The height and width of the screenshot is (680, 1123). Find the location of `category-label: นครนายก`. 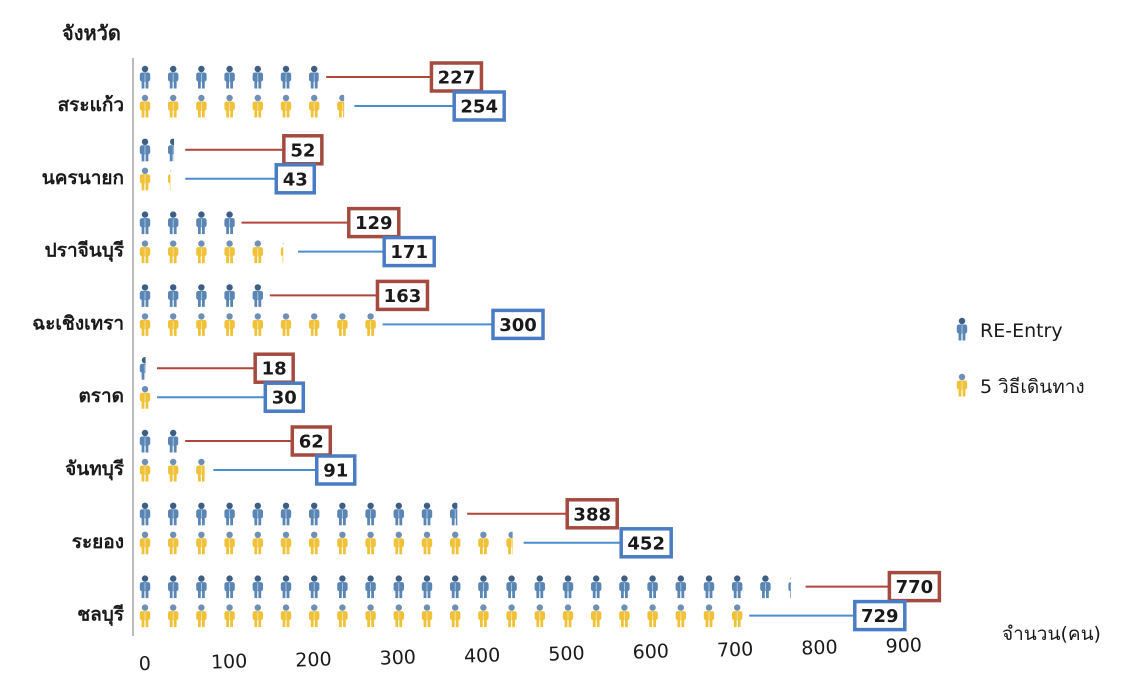

category-label: นครนายก is located at coordinates (83, 178).